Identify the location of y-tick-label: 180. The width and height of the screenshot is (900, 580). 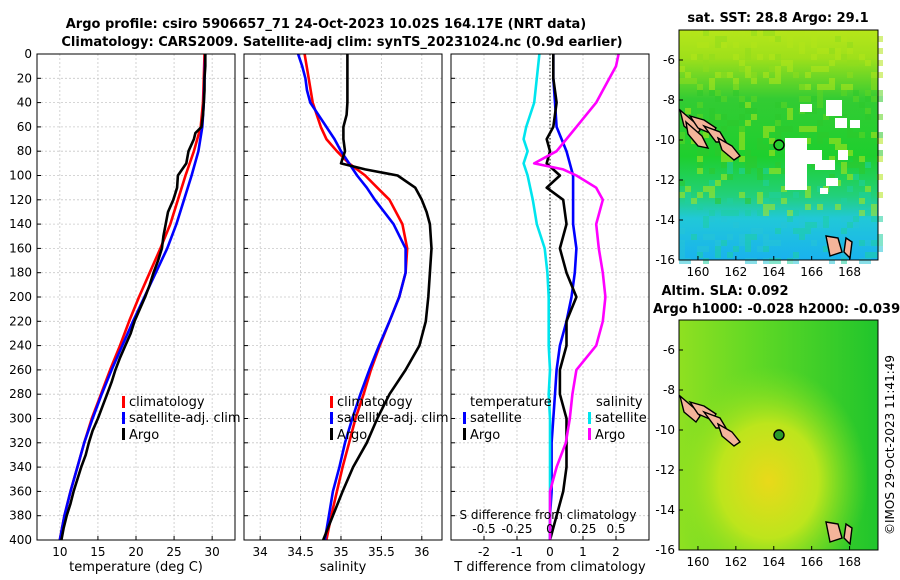
(20, 273).